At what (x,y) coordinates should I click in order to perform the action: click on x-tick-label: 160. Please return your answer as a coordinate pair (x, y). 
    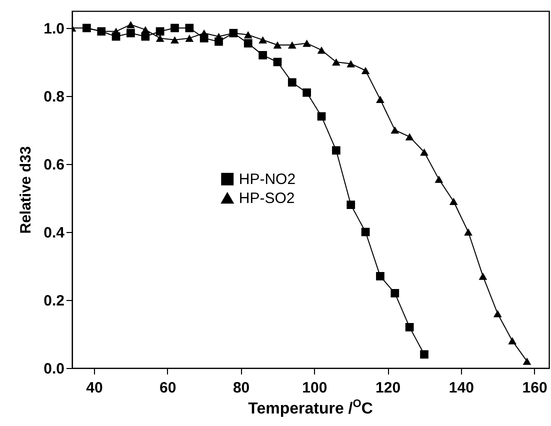
    Looking at the image, I should click on (535, 388).